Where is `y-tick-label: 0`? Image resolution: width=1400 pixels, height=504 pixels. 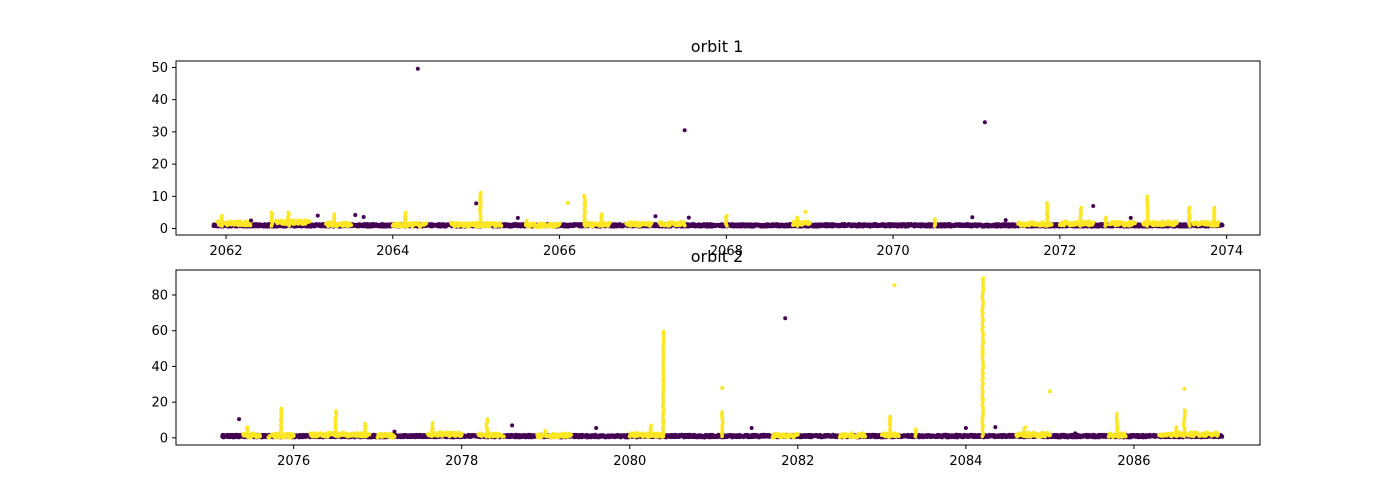 y-tick-label: 0 is located at coordinates (164, 229).